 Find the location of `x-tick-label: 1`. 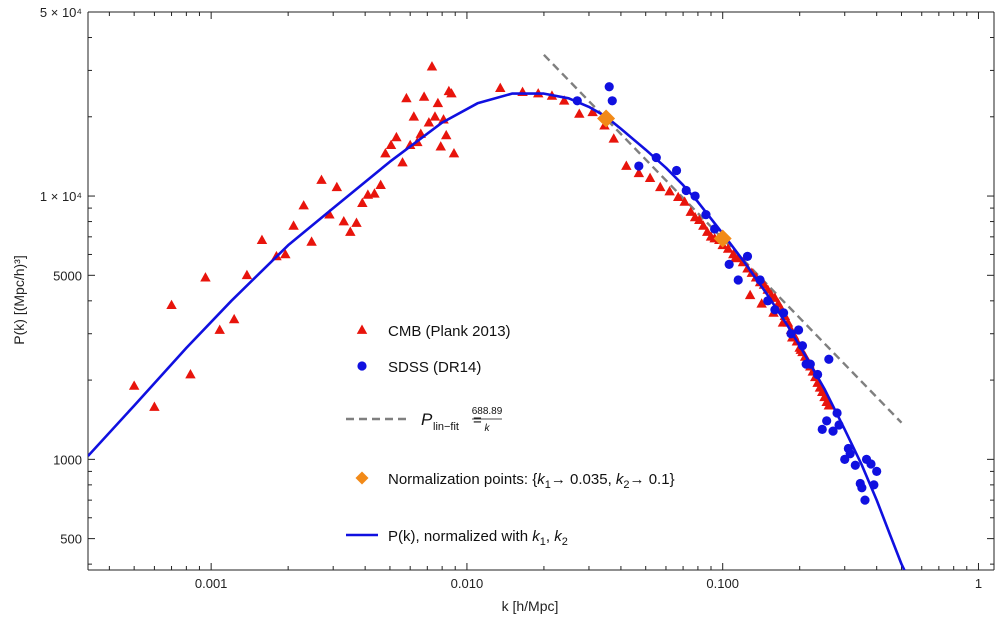

x-tick-label: 1 is located at coordinates (978, 583).